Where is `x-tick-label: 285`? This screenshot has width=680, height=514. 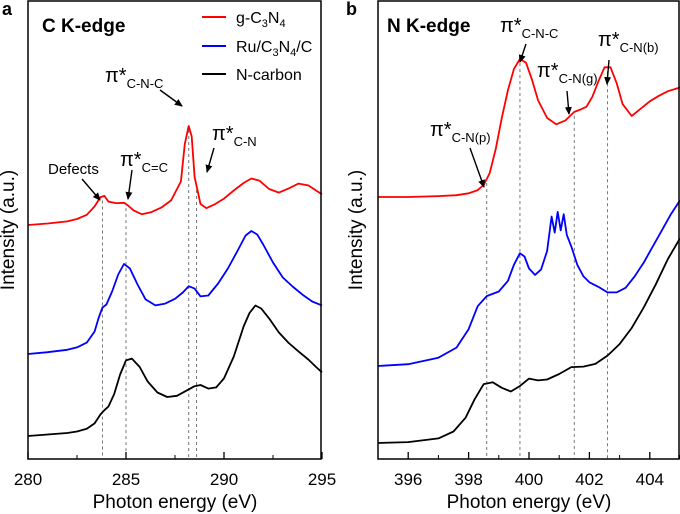 x-tick-label: 285 is located at coordinates (126, 479).